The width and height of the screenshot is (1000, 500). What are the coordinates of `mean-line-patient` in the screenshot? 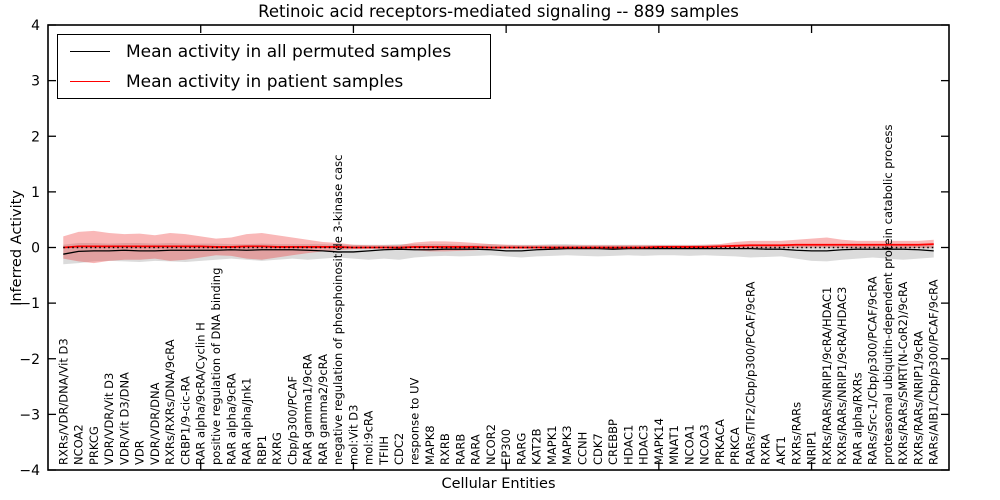 It's located at (498, 246).